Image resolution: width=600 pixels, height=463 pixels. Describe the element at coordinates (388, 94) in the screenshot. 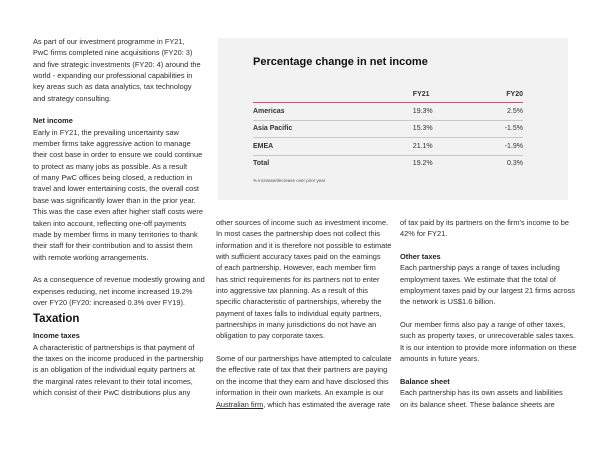

I see `table-header-row: FY21 FY20` at that location.